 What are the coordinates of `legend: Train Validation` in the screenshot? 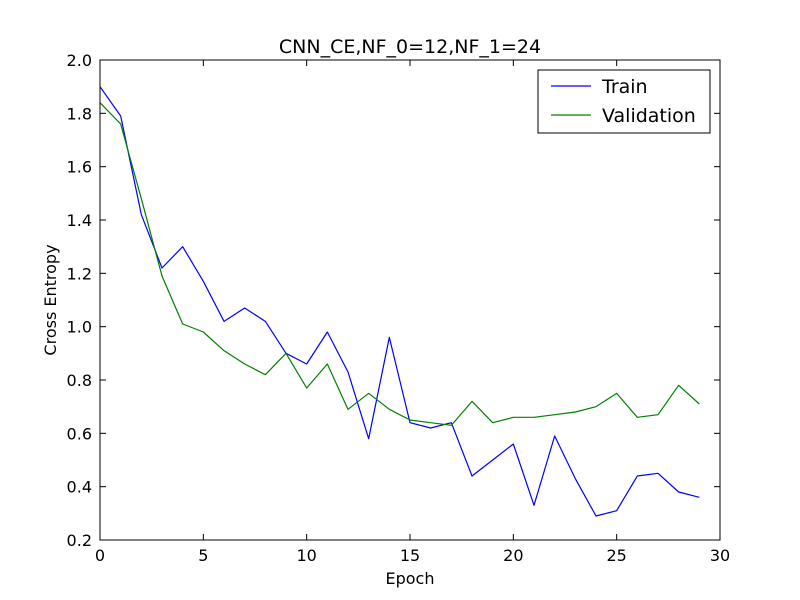 It's located at (624, 101).